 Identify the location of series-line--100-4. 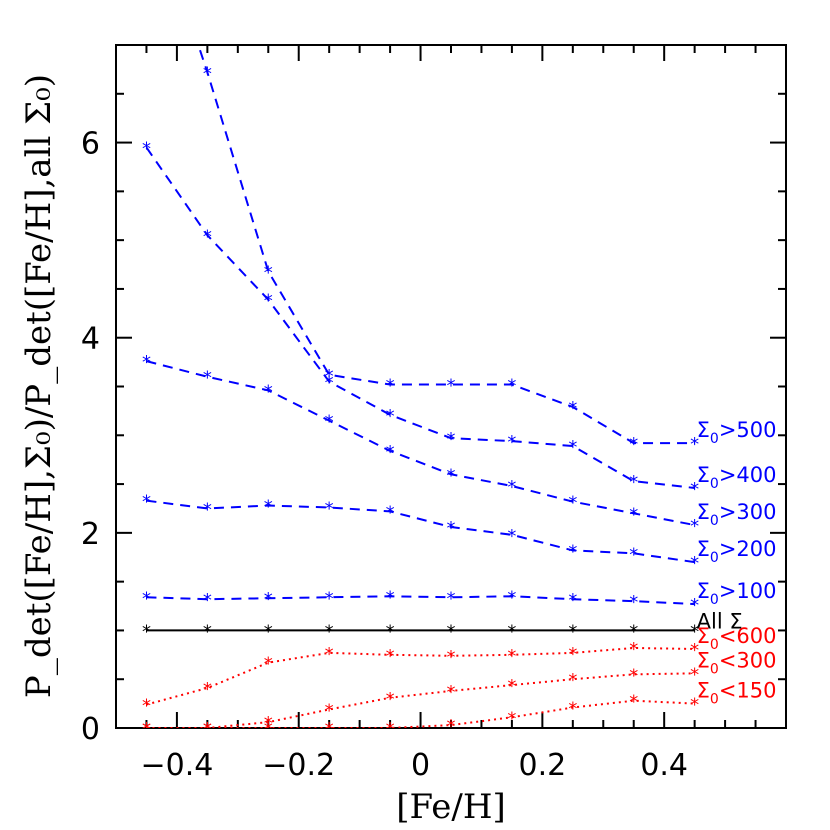
(420, 600).